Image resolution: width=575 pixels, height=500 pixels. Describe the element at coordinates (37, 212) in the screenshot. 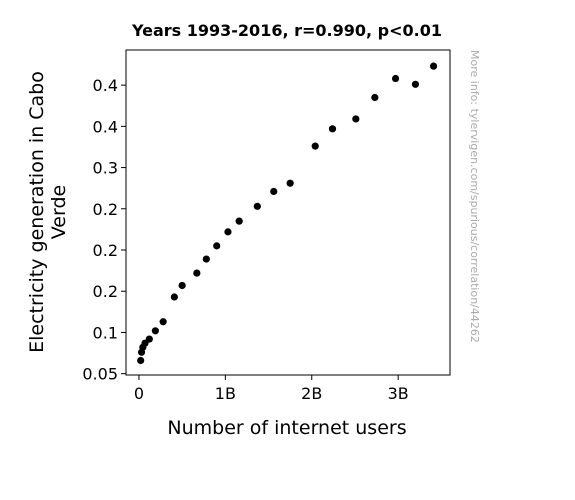

I see `y-axis-label-line-1: Electricity generation in Cabo` at that location.